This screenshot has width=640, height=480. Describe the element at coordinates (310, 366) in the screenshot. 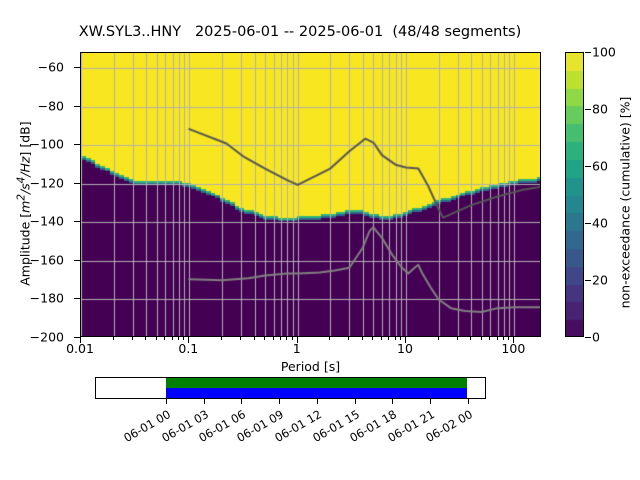

I see `x-axis-label: Period [s]` at that location.